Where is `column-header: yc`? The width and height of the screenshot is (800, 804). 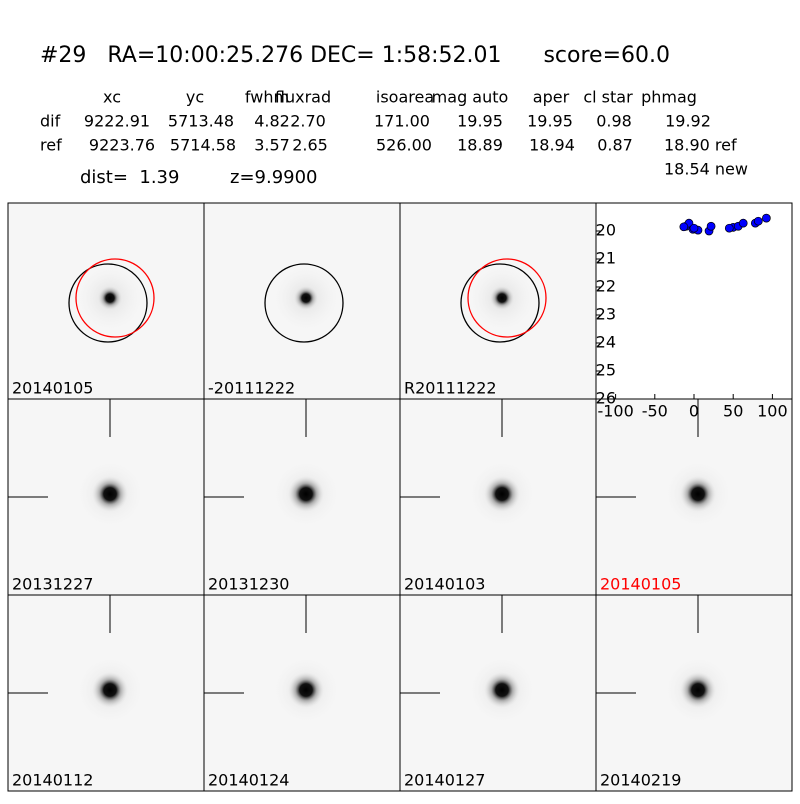 column-header: yc is located at coordinates (195, 97).